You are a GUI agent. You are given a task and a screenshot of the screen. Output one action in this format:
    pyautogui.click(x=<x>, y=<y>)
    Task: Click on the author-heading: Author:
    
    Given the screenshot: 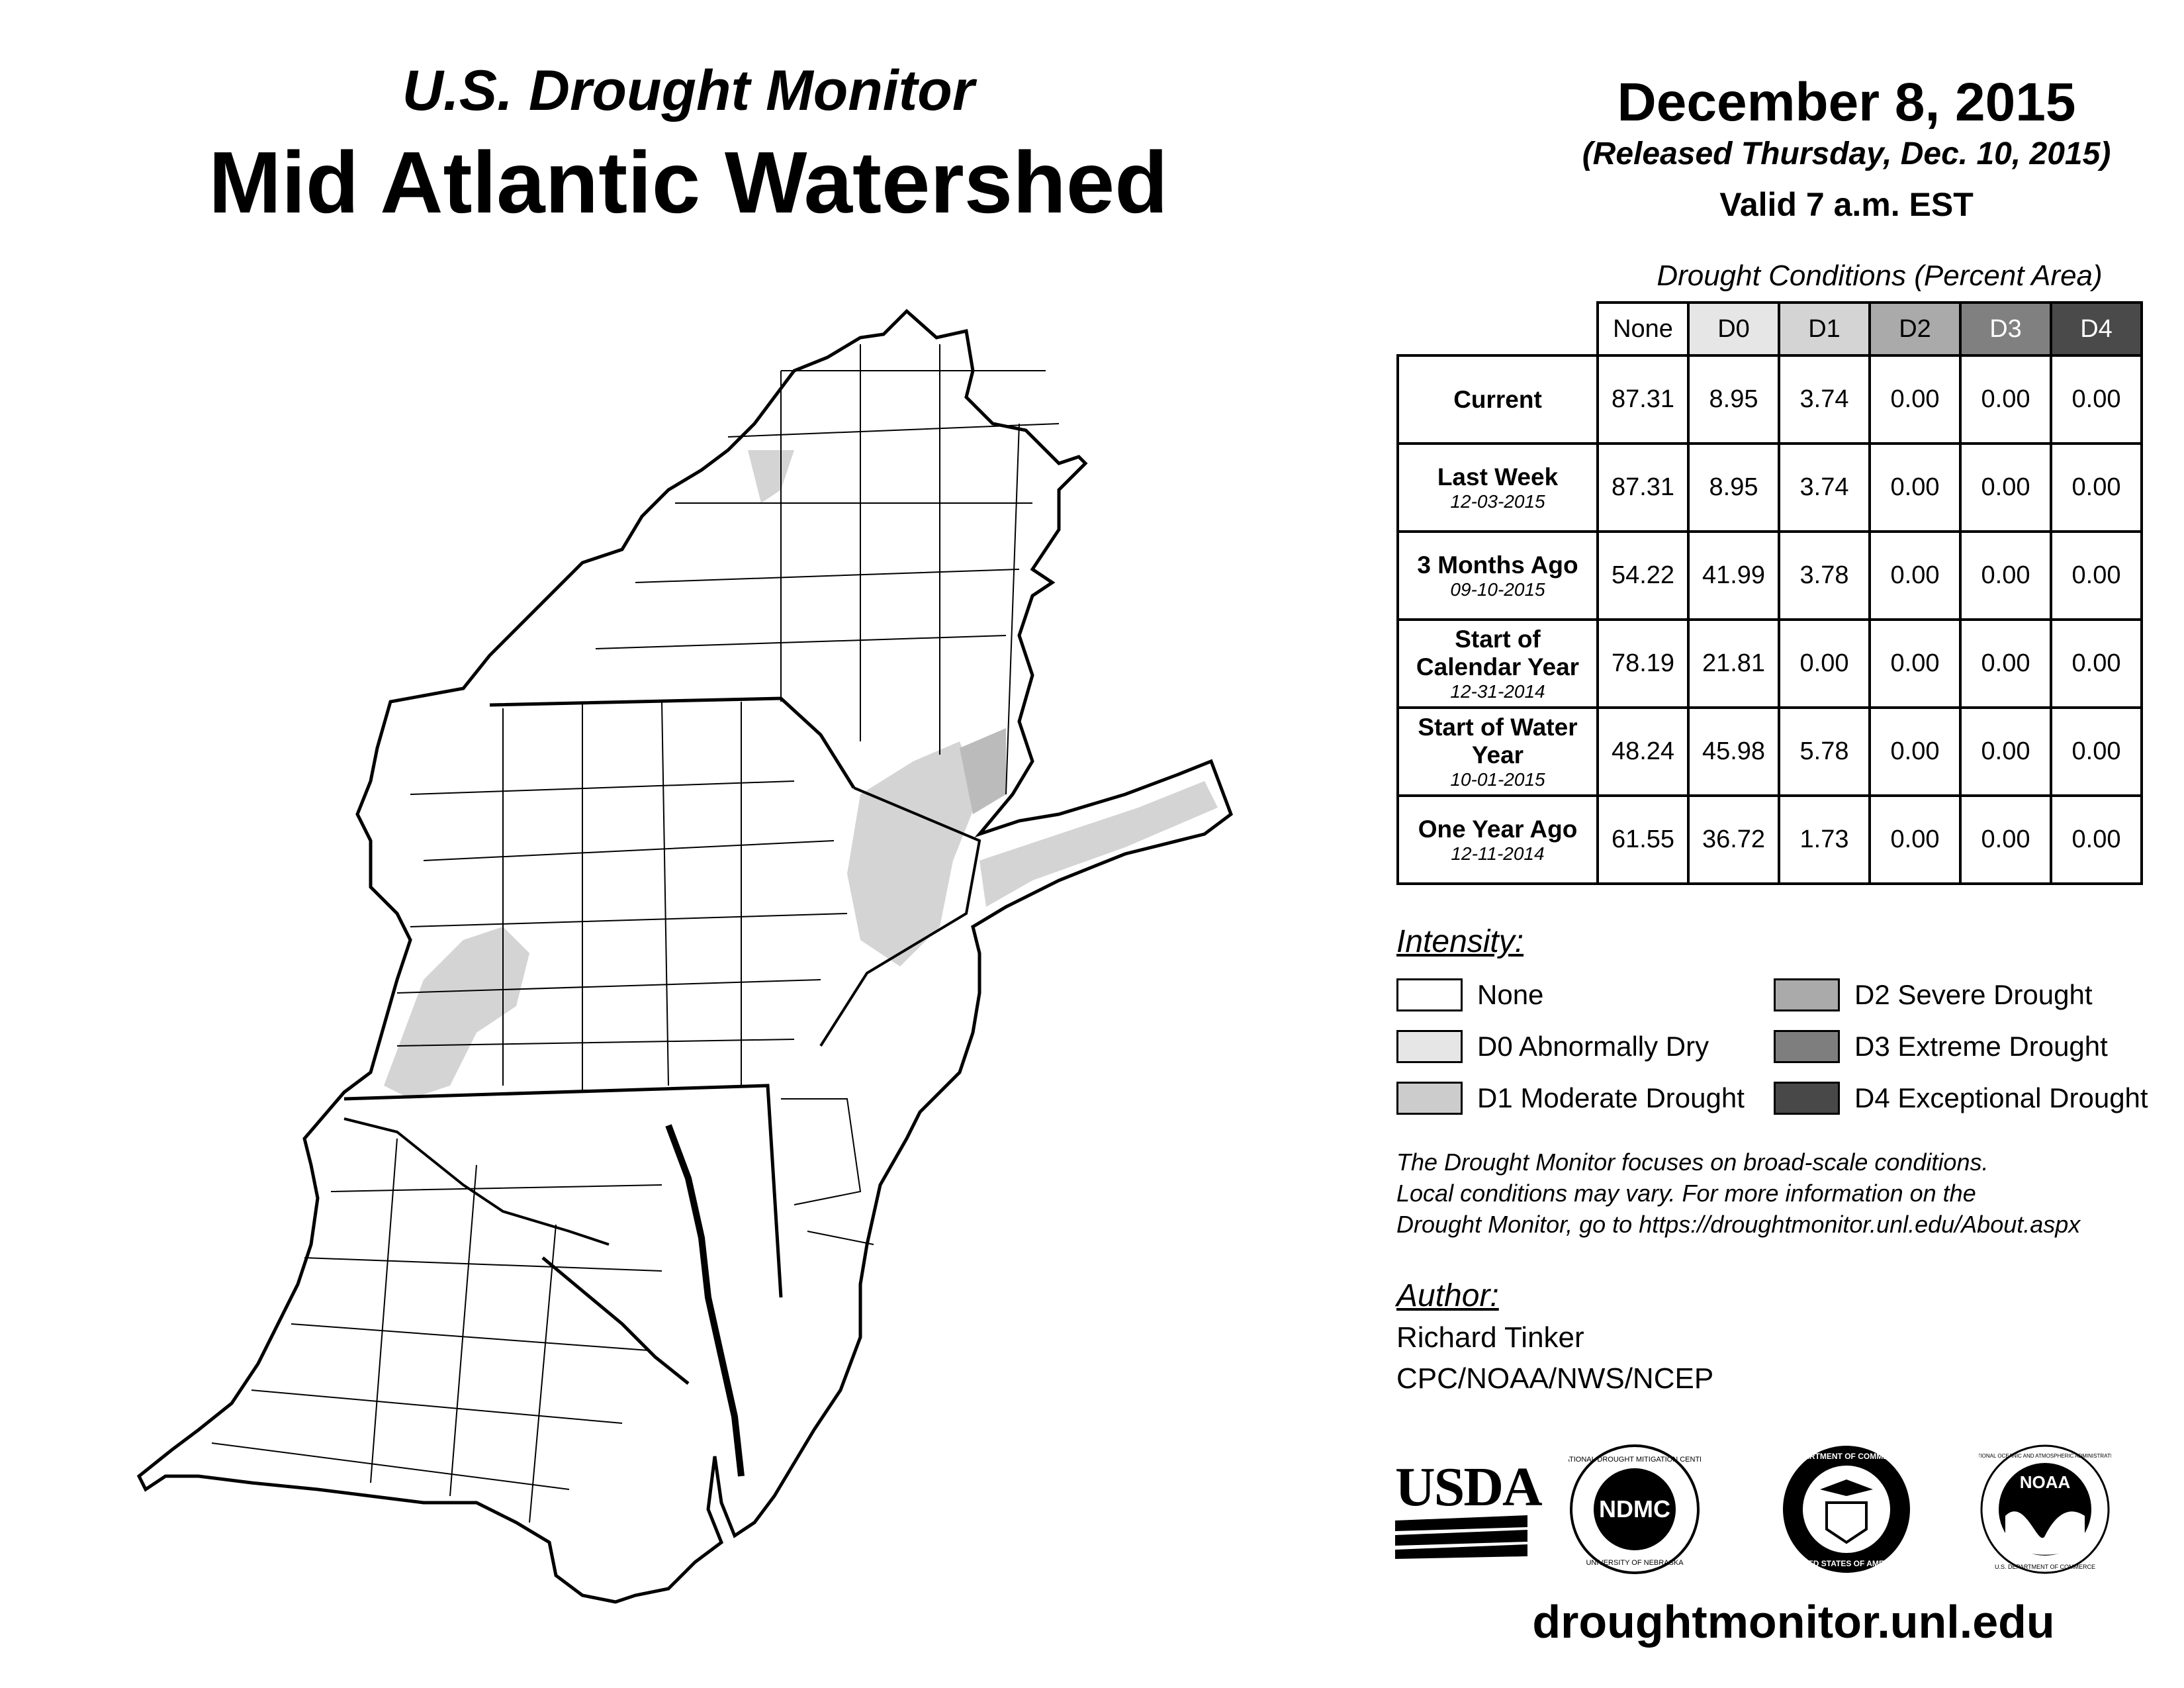 What is the action you would take?
    pyautogui.click(x=1447, y=1295)
    